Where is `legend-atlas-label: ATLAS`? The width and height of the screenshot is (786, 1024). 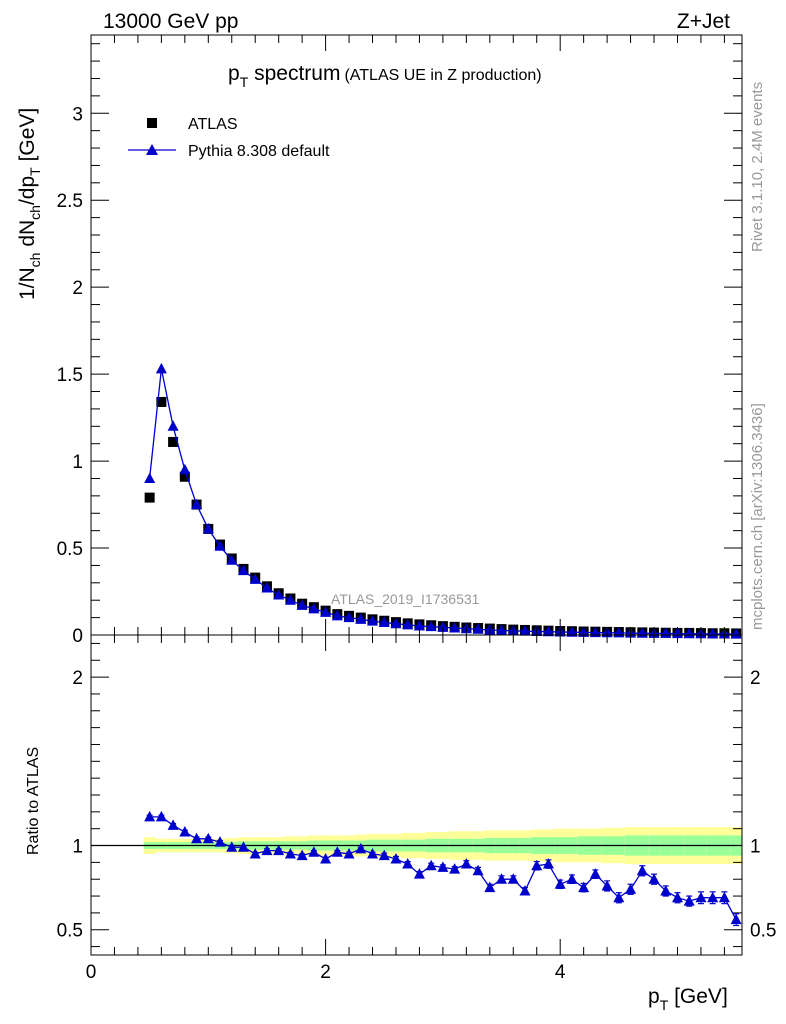 legend-atlas-label: ATLAS is located at coordinates (213, 124).